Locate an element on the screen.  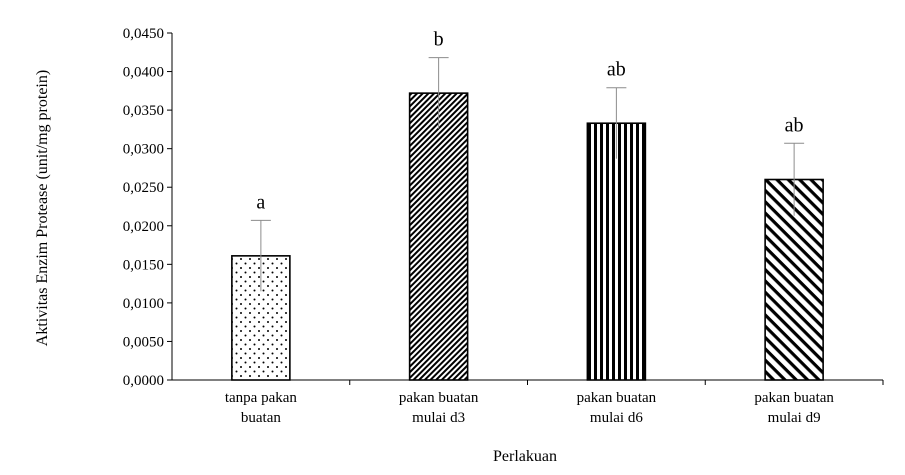
significance-label: a is located at coordinates (260, 202).